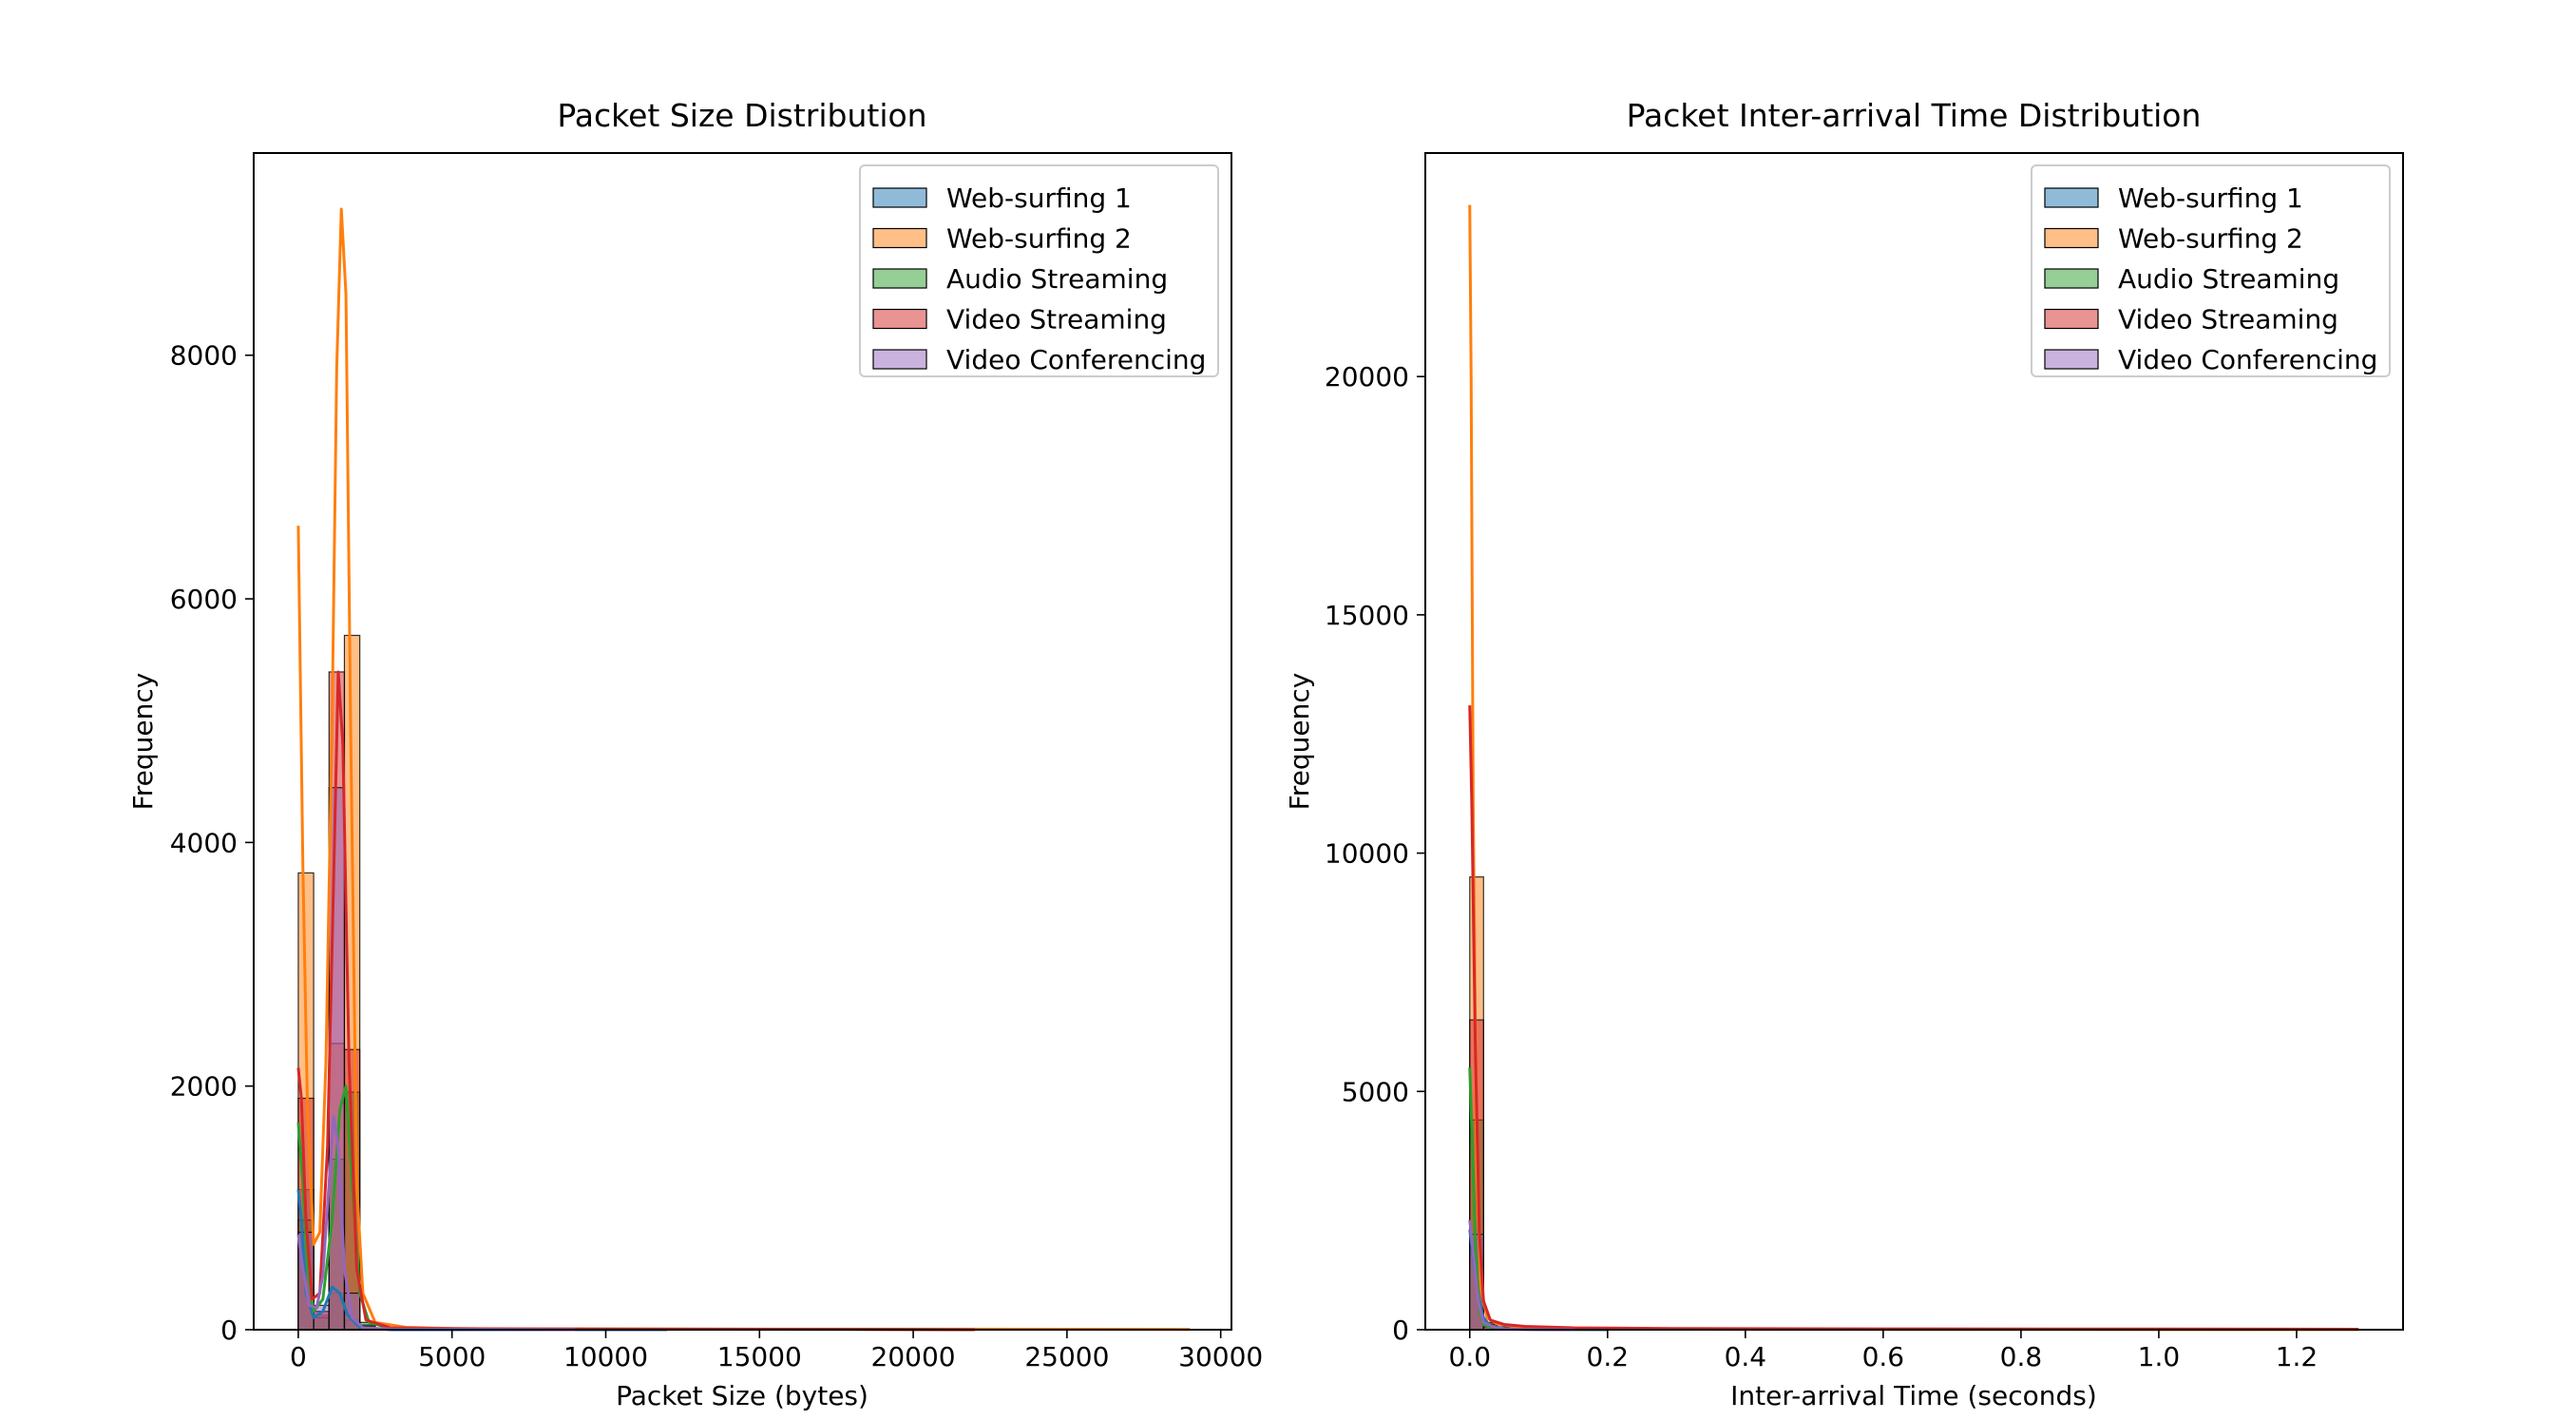 The image size is (2576, 1420). Describe the element at coordinates (605, 1356) in the screenshot. I see `packet-size-x-tick-label-2: 10000` at that location.